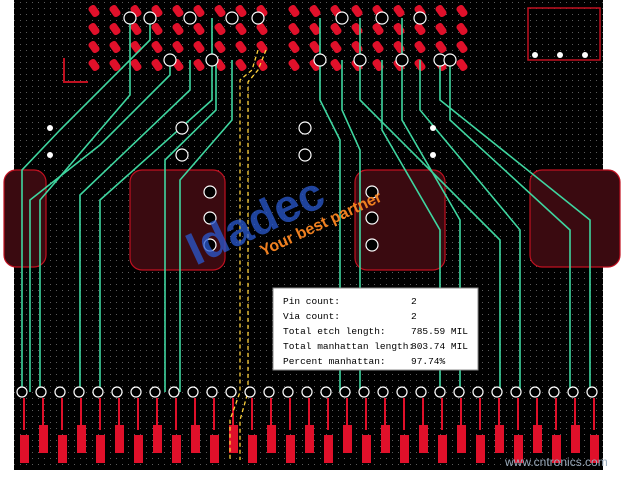 The image size is (627, 478). What do you see at coordinates (311, 316) in the screenshot?
I see `info-label: Via count:` at bounding box center [311, 316].